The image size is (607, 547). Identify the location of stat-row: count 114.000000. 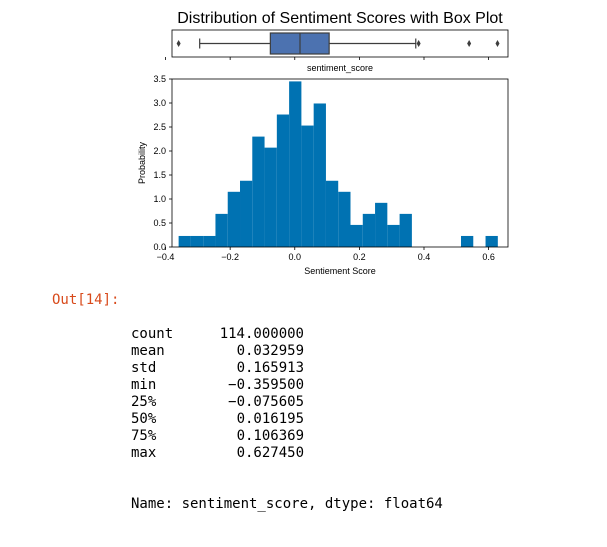
(287, 334).